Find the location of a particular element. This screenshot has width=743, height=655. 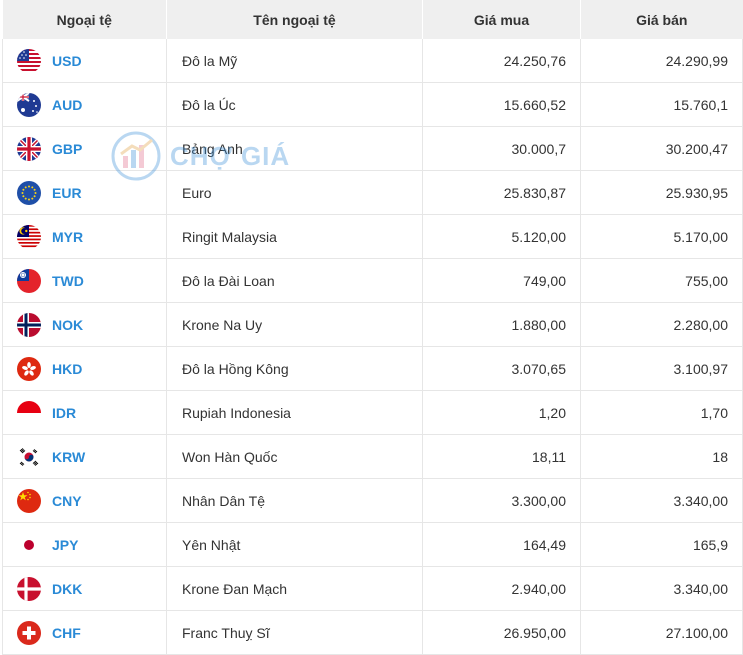

currency-code-cell: NOK is located at coordinates (84, 324).